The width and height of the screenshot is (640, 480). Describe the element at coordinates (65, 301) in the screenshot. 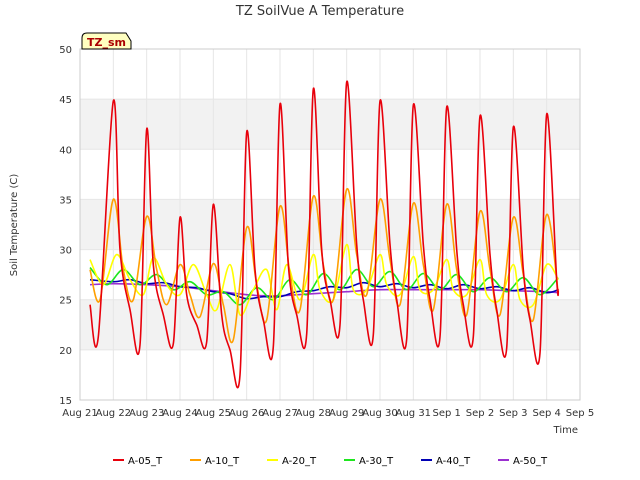

I see `y-tick-label: 25` at that location.